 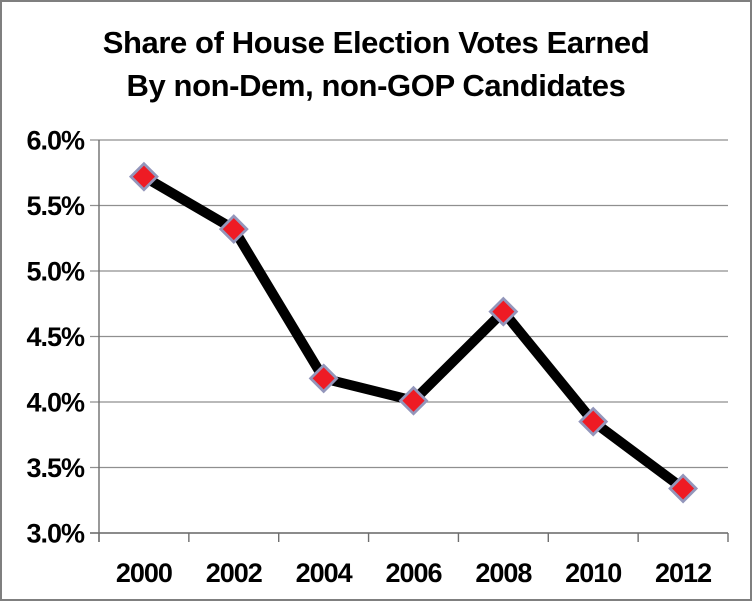 What do you see at coordinates (55, 468) in the screenshot?
I see `y-axis-tick-label: 3.5%` at bounding box center [55, 468].